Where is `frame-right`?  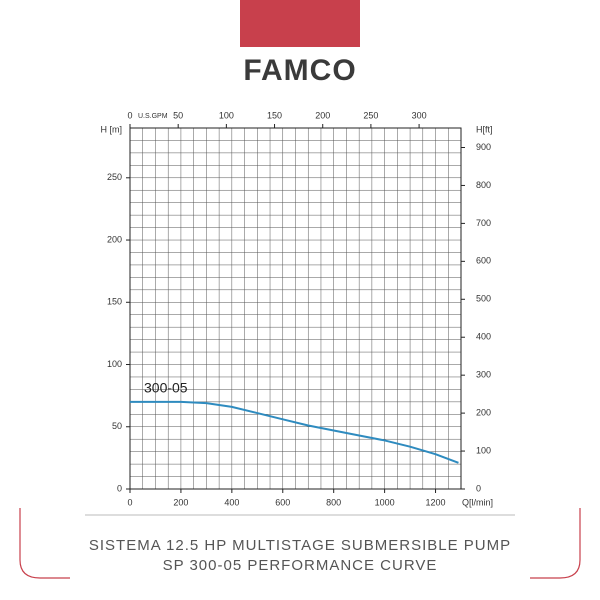
frame-right is located at coordinates (555, 543).